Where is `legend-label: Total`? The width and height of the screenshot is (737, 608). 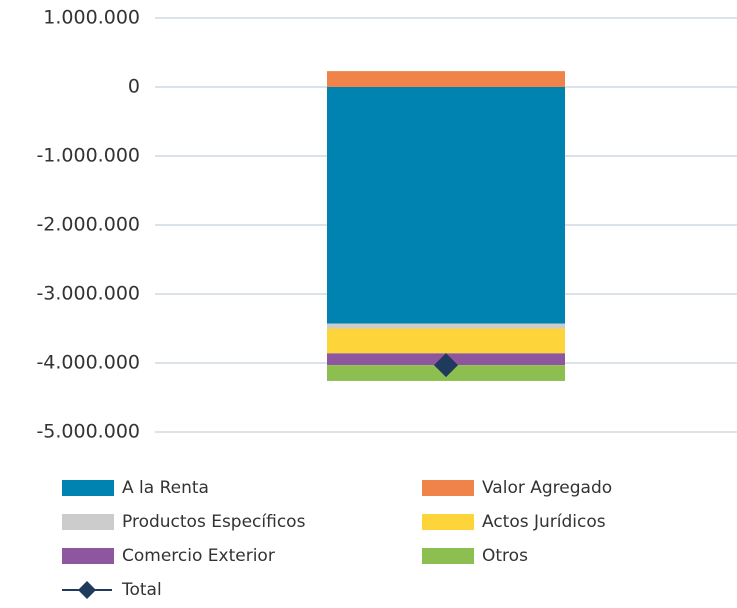 legend-label: Total is located at coordinates (141, 590).